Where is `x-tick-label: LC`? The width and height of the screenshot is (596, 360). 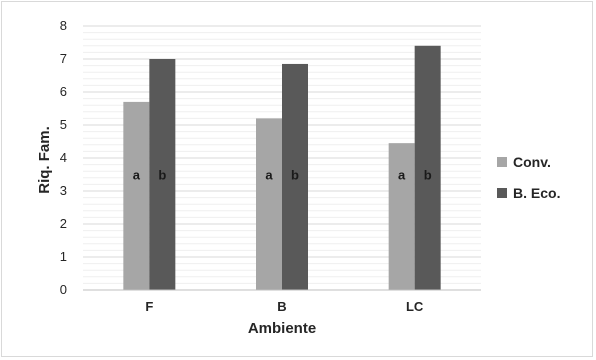 x-tick-label: LC is located at coordinates (415, 306).